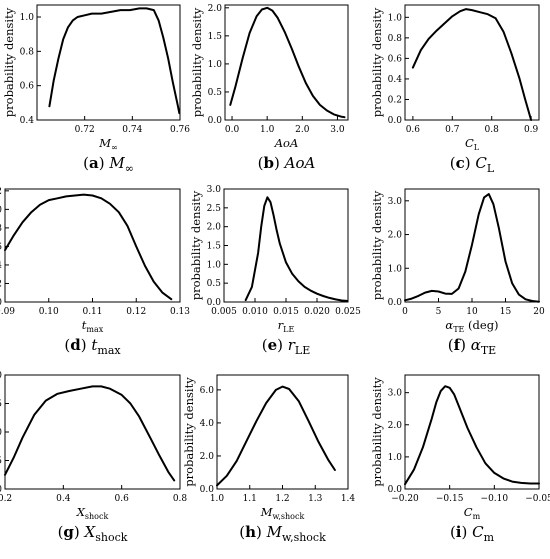  I want to click on x-tick-label: 0.025, so click(348, 312).